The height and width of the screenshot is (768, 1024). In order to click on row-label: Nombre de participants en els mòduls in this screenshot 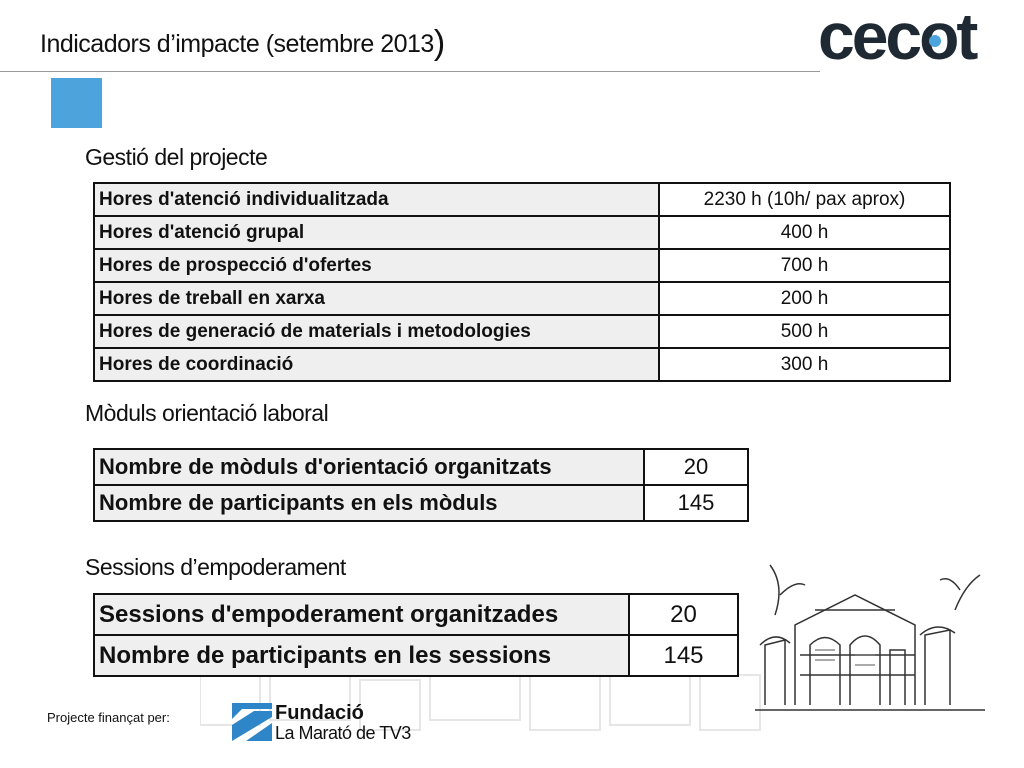, I will do `click(369, 503)`.